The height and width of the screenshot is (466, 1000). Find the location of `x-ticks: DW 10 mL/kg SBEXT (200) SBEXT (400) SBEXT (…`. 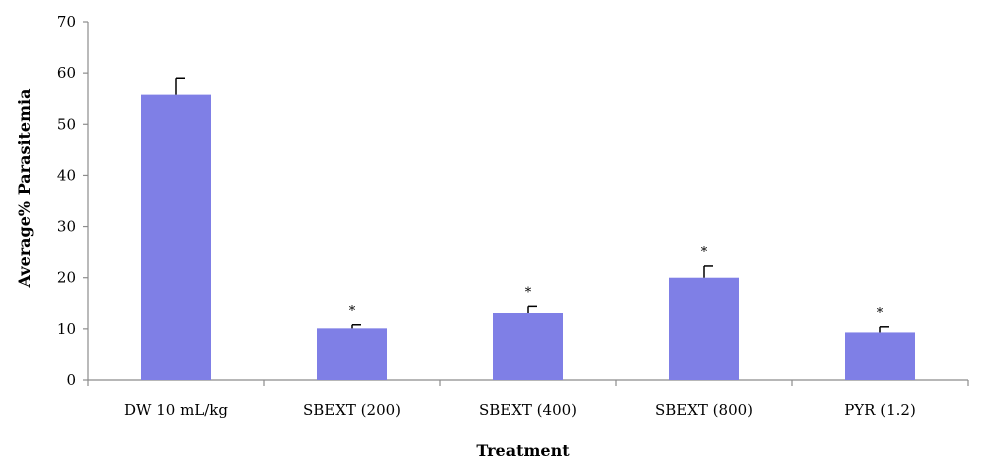

x-ticks: DW 10 mL/kg SBEXT (200) SBEXT (400) SBEXT (… is located at coordinates (528, 399).